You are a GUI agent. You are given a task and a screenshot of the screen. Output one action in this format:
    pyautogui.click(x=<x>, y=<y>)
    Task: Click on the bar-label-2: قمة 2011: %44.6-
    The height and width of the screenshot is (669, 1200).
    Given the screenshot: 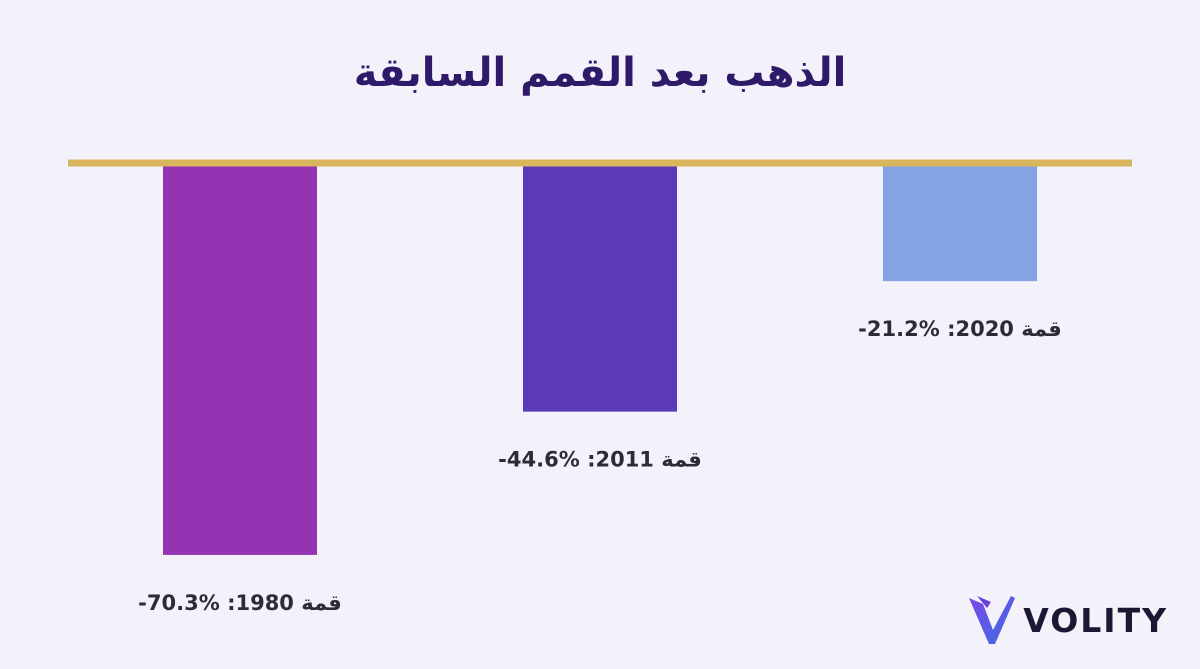 What is the action you would take?
    pyautogui.click(x=600, y=460)
    